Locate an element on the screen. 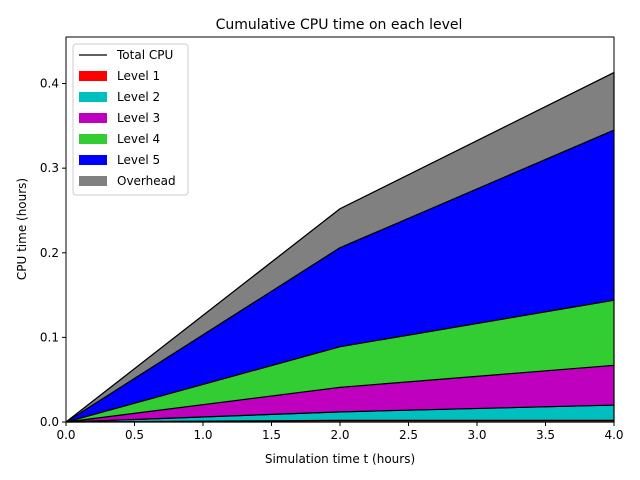 The image size is (640, 480). legend-label-level-3: Level 3 is located at coordinates (138, 118).